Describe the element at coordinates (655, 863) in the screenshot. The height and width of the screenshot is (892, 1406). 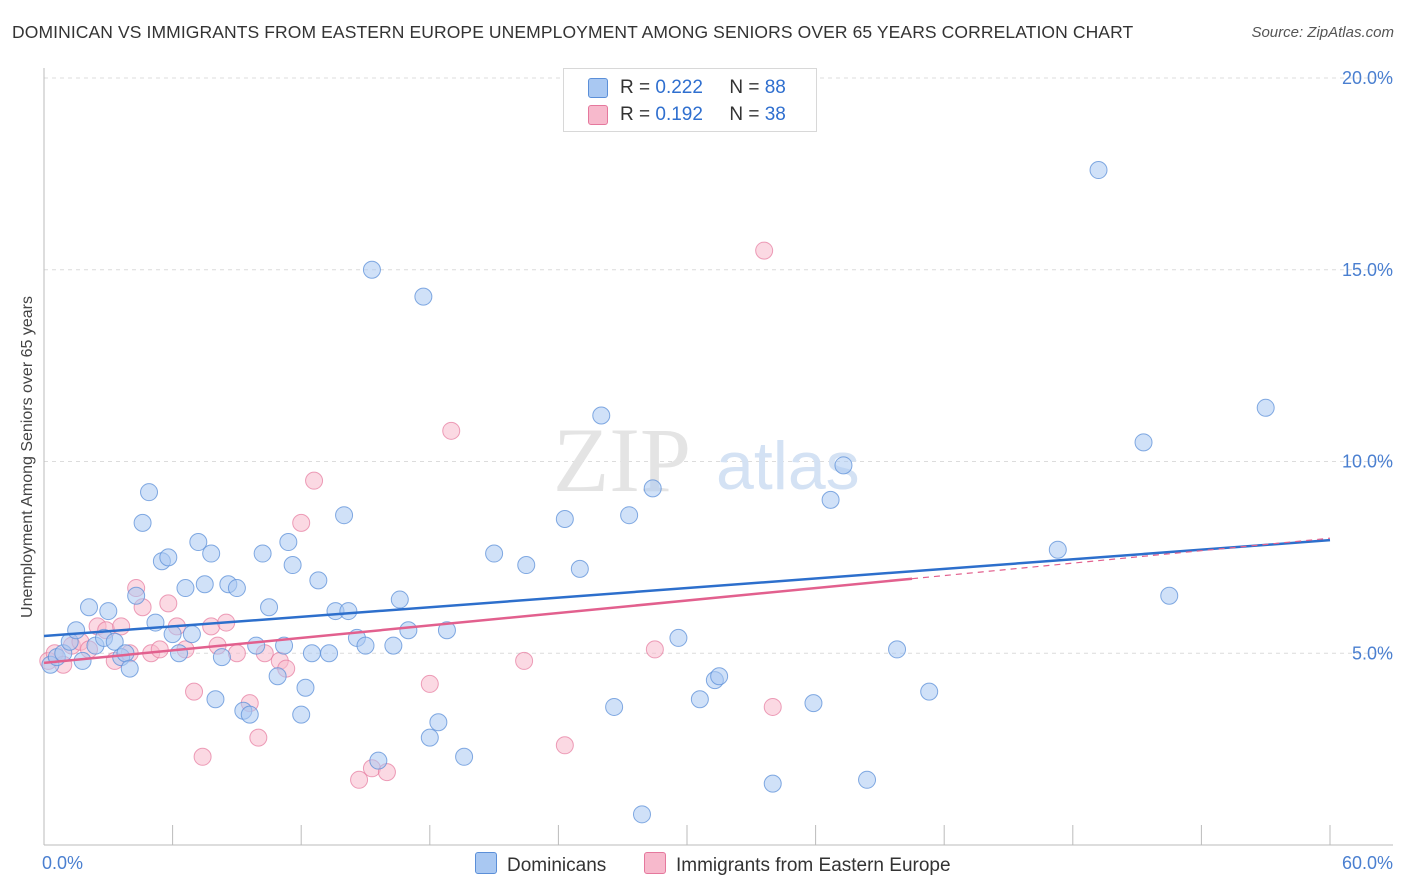
I see `bottom-legend-swatch-immigrants` at that location.